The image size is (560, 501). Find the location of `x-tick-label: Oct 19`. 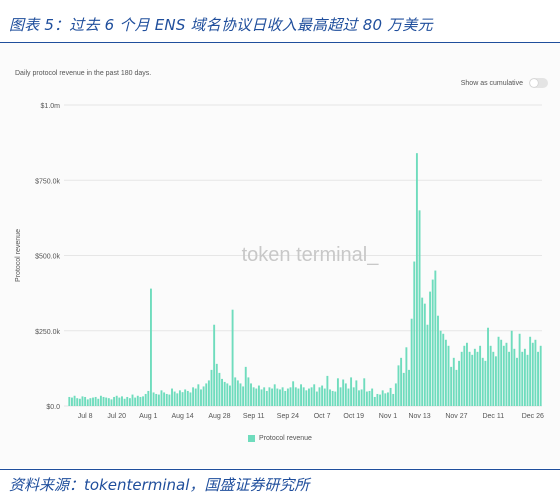

x-tick-label: Oct 19 is located at coordinates (353, 416).